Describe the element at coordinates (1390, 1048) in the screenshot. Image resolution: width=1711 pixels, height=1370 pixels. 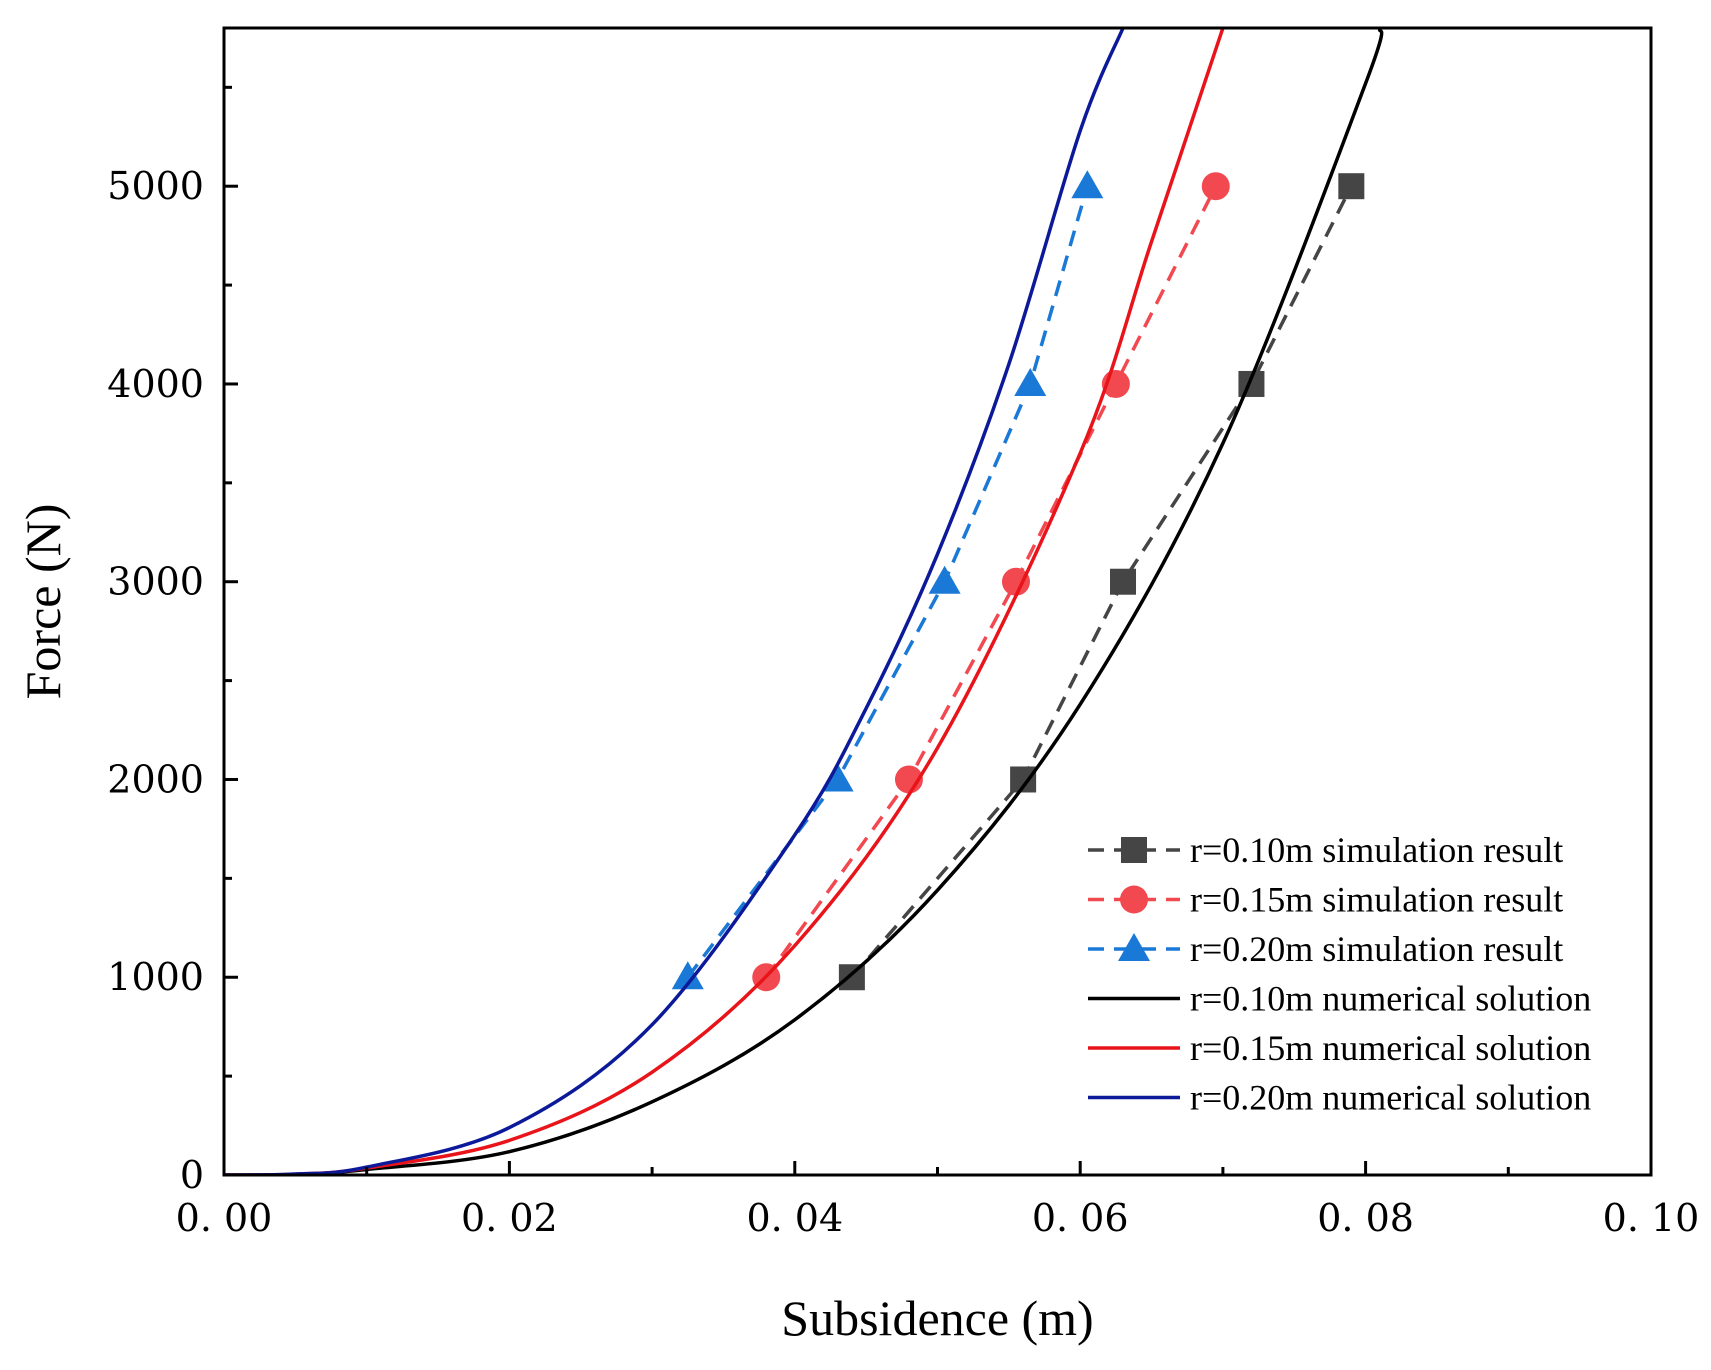
I see `legend-label: r=0.15m numerical solution` at that location.